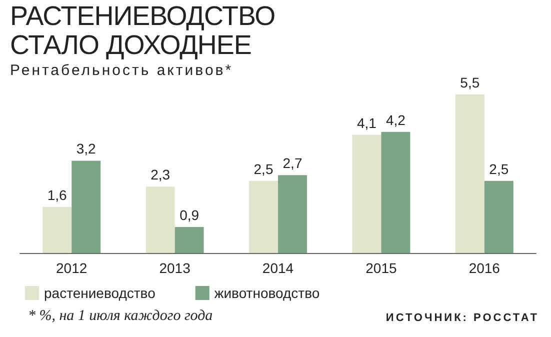 The width and height of the screenshot is (551, 337). What do you see at coordinates (175, 268) in the screenshot?
I see `x-tick-label: 2013` at bounding box center [175, 268].